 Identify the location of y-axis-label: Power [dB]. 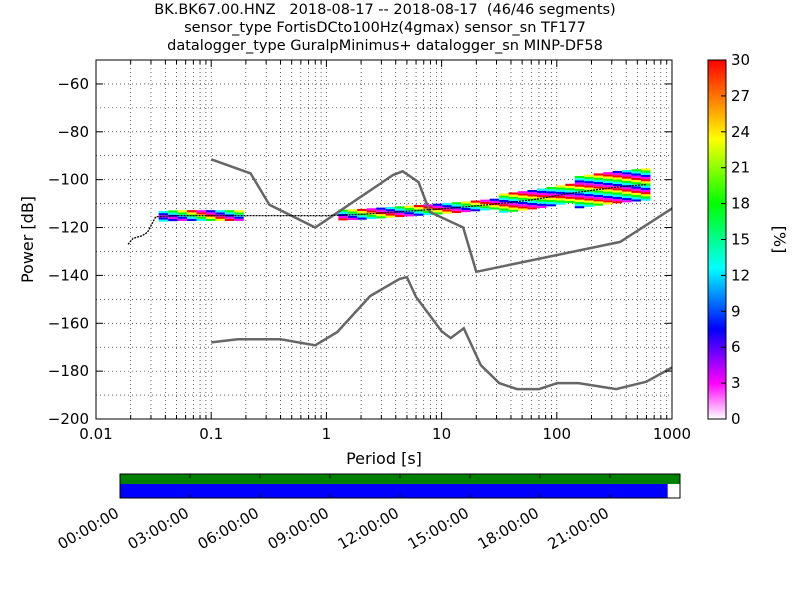
(27, 239).